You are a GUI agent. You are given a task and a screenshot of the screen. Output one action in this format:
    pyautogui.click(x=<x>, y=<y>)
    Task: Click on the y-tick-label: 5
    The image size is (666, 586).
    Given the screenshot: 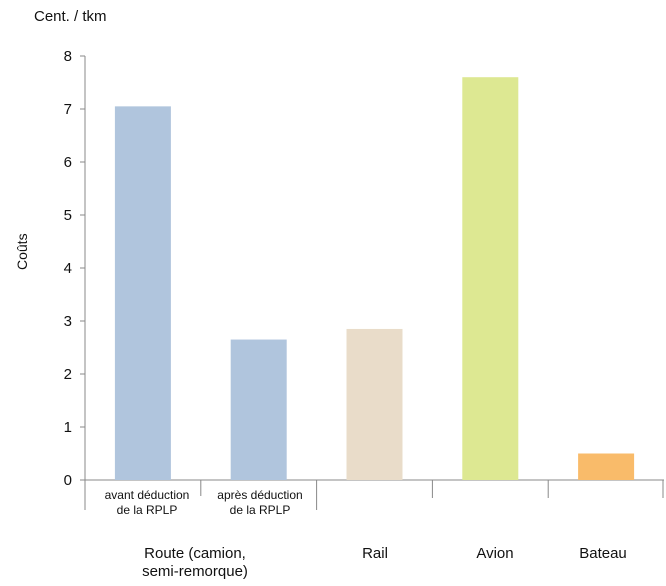 What is the action you would take?
    pyautogui.click(x=68, y=215)
    